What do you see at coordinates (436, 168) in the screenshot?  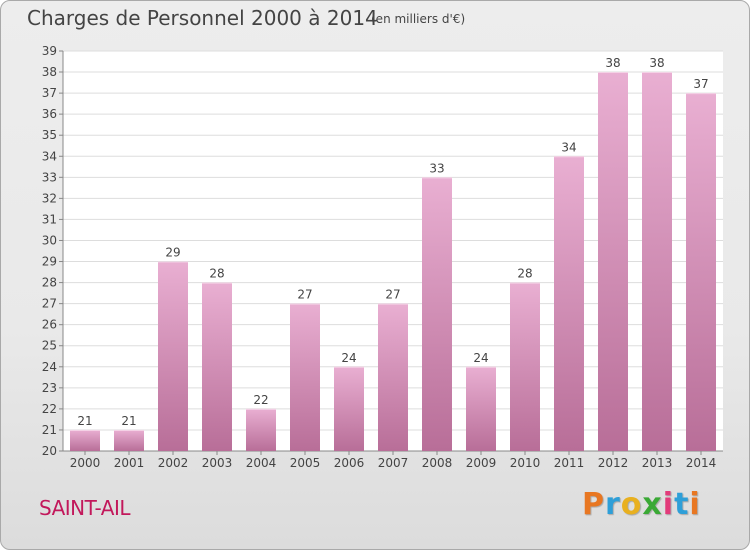 I see `data-label: 33` at bounding box center [436, 168].